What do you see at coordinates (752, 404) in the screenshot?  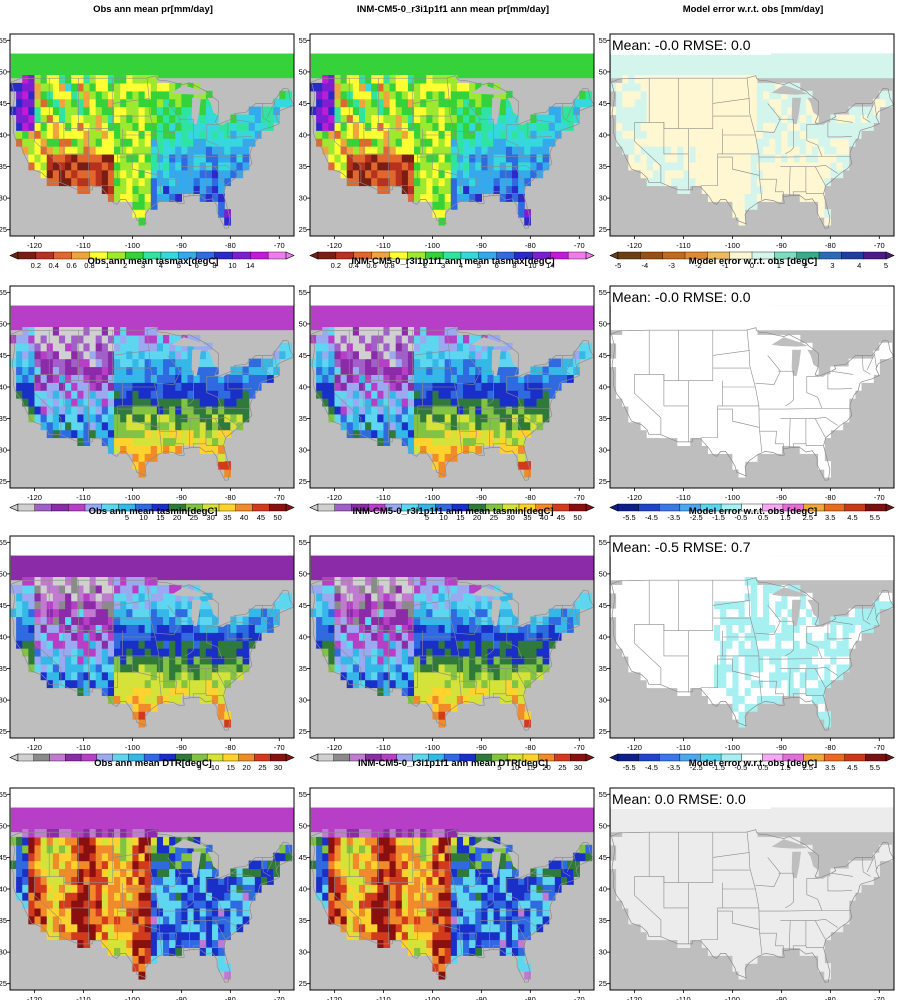 I see `coastline` at bounding box center [752, 404].